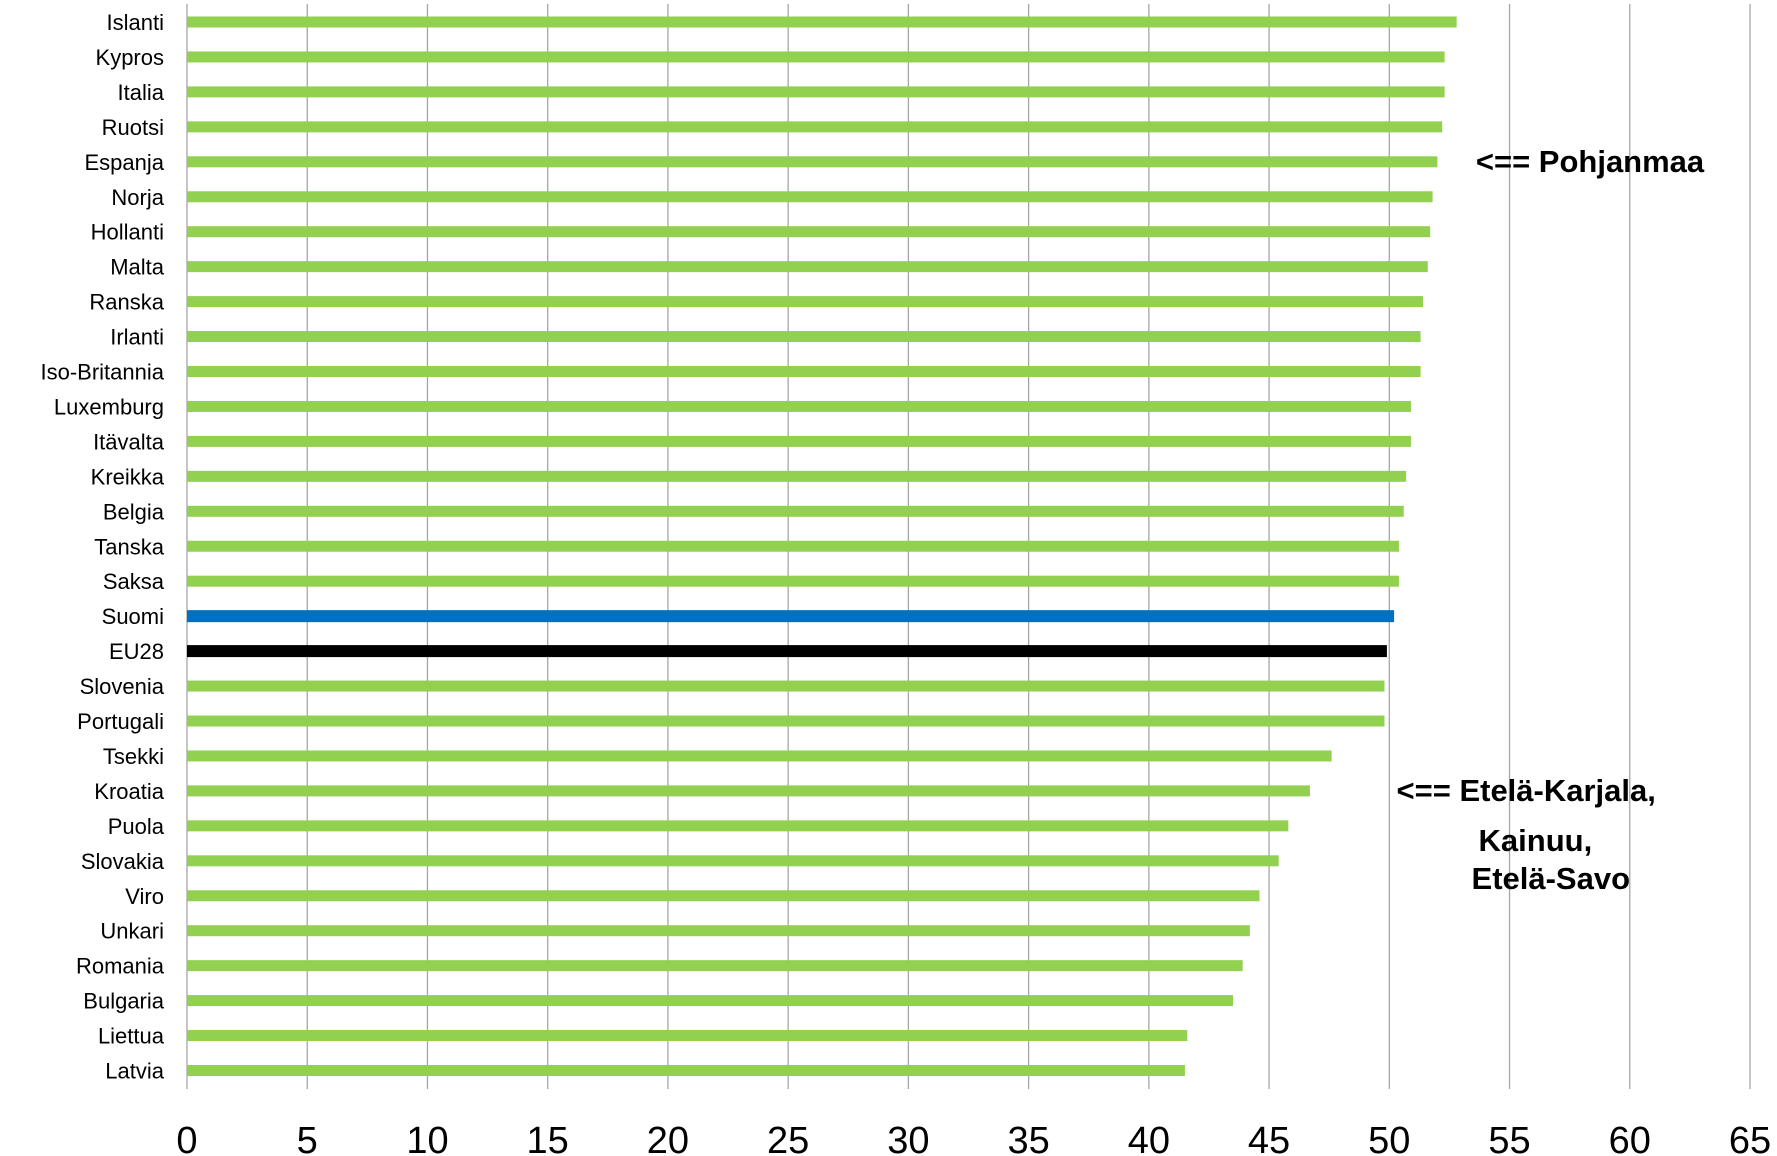 This screenshot has height=1156, width=1777. I want to click on bar-tanska, so click(793, 546).